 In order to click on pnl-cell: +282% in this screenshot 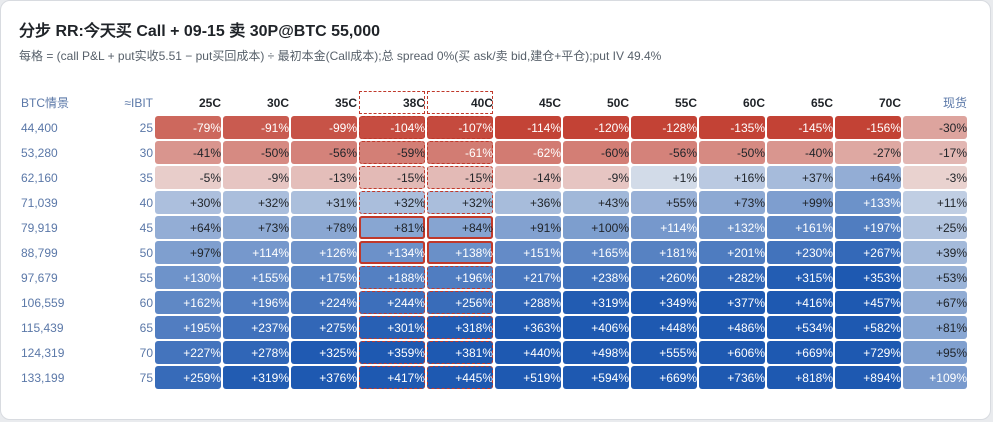, I will do `click(732, 277)`.